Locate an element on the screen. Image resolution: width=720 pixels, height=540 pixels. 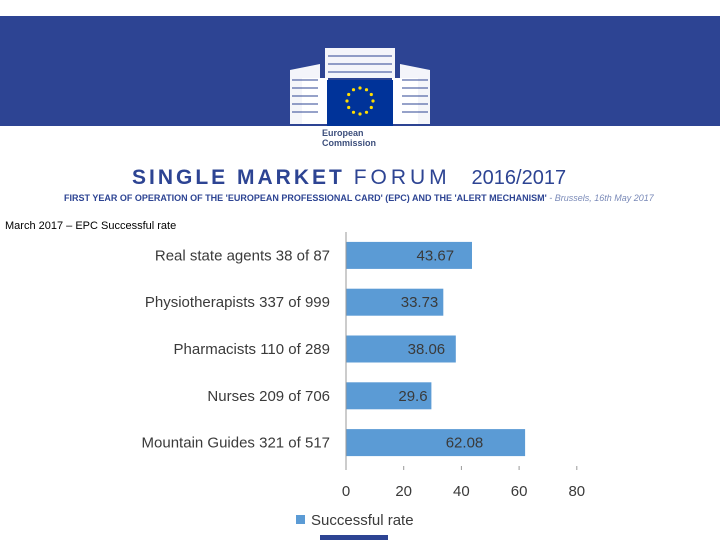
bar-value-label-3: 29.6 is located at coordinates (412, 396).